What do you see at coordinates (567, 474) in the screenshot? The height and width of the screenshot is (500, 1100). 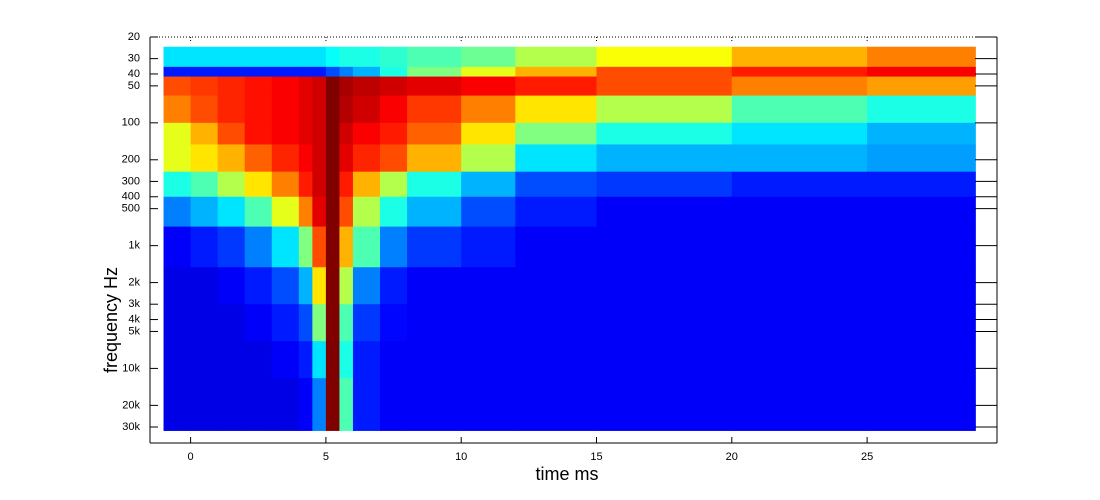 I see `x-axis-label: time ms` at bounding box center [567, 474].